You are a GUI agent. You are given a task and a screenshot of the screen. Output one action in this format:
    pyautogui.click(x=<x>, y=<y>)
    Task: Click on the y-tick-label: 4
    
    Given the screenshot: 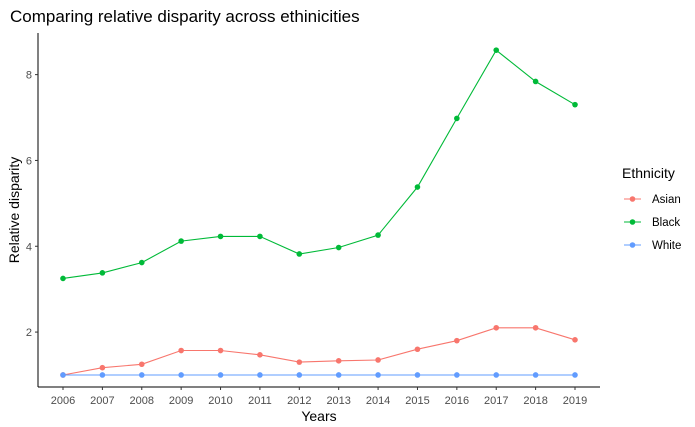 What is the action you would take?
    pyautogui.click(x=29, y=247)
    